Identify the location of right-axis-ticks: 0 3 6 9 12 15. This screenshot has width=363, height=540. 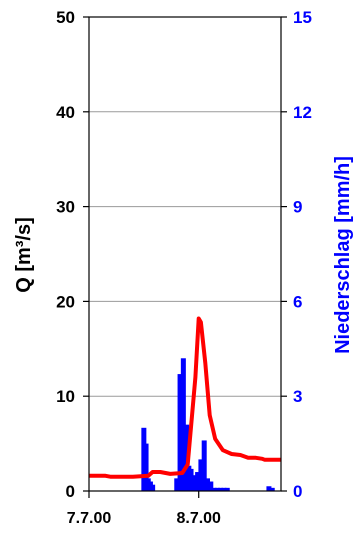
(296, 254).